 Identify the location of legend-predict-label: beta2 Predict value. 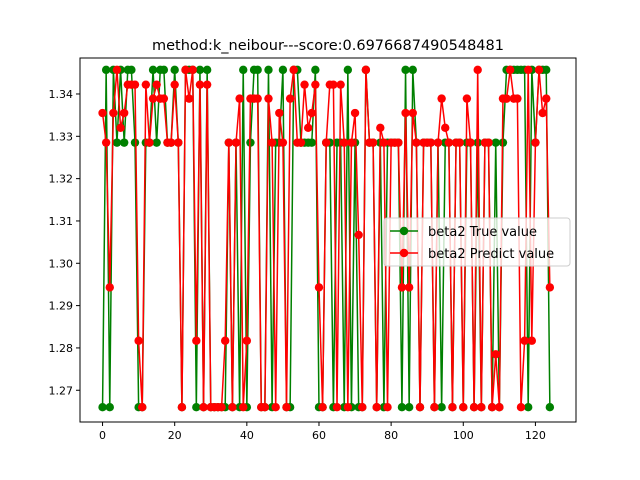
(491, 254).